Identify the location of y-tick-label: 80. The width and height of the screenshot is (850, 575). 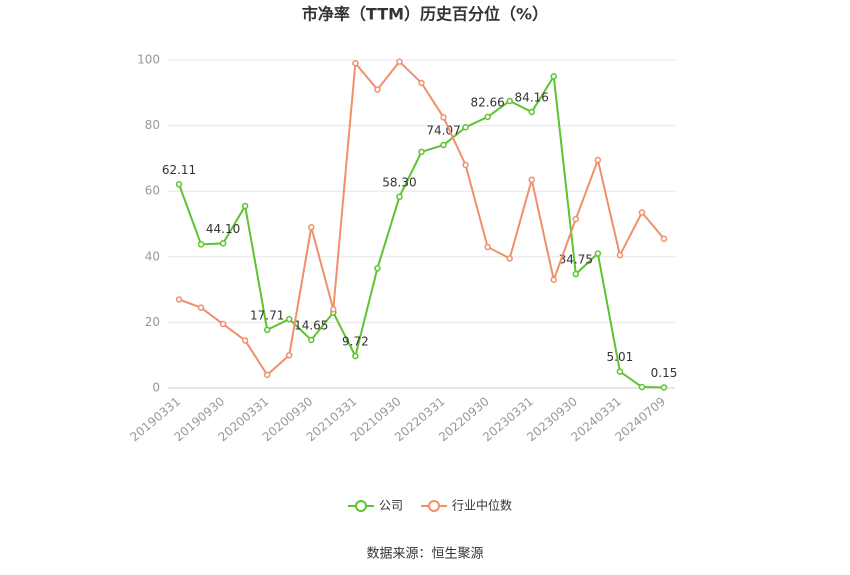
(152, 125).